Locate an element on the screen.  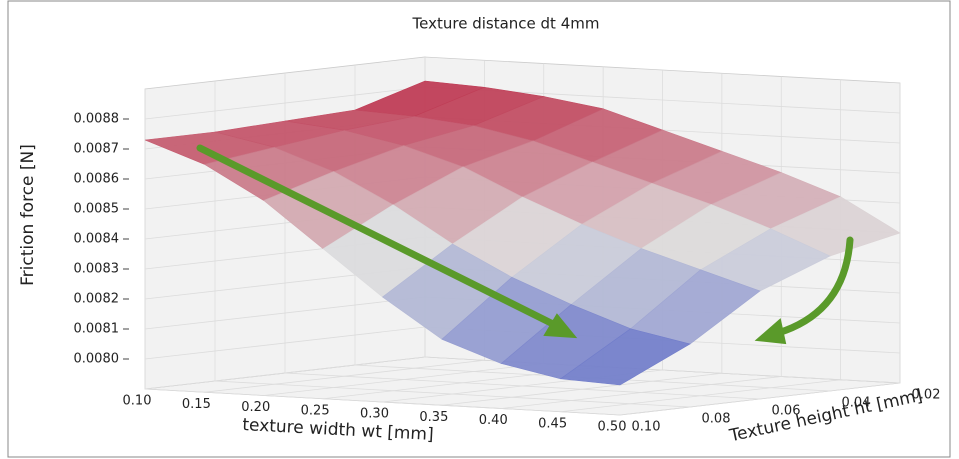
x-tick-label: 0.15 is located at coordinates (196, 404).